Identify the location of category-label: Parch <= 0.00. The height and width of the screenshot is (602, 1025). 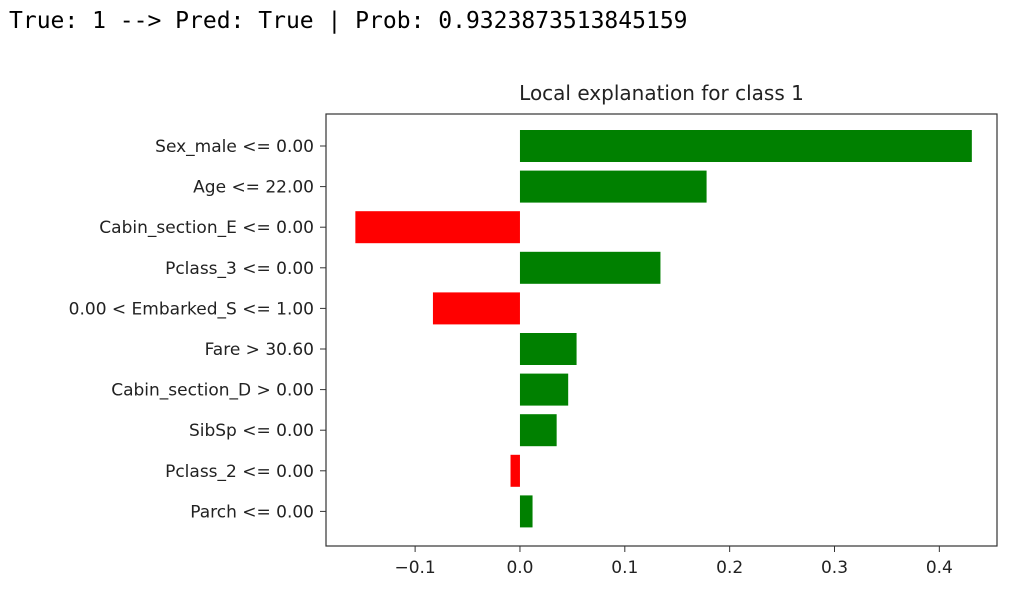
(252, 512).